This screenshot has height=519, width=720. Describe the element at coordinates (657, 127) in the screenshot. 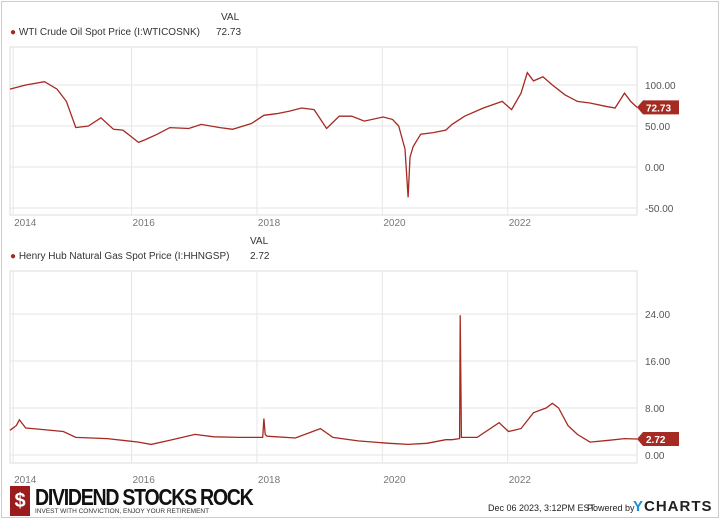

I see `y-tick-label: 50.00` at that location.